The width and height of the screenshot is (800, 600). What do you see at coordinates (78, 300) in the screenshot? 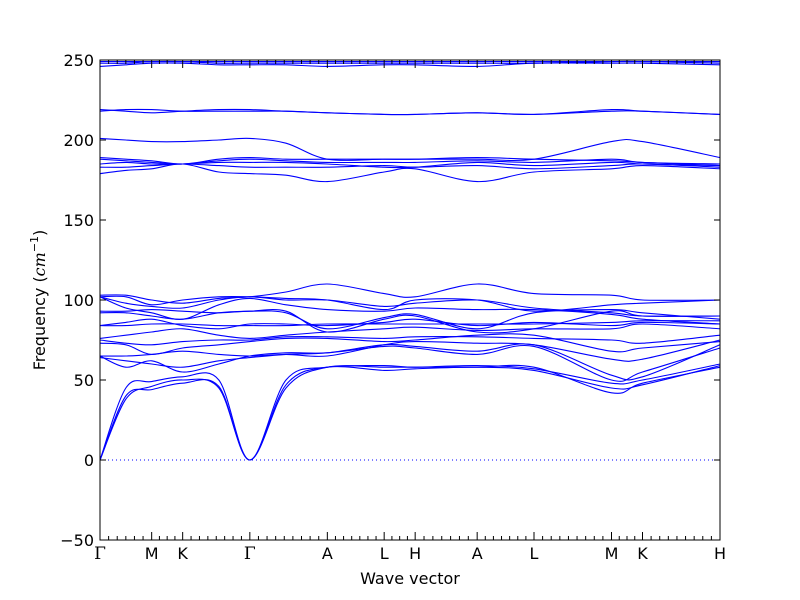
I see `y-tick-label: 100` at bounding box center [78, 300].